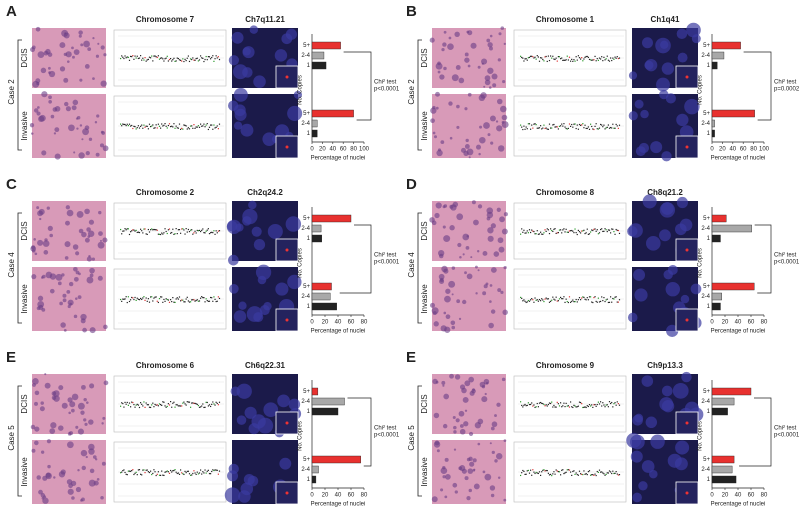  Describe the element at coordinates (411, 11) in the screenshot. I see `panel-letter: B` at that location.